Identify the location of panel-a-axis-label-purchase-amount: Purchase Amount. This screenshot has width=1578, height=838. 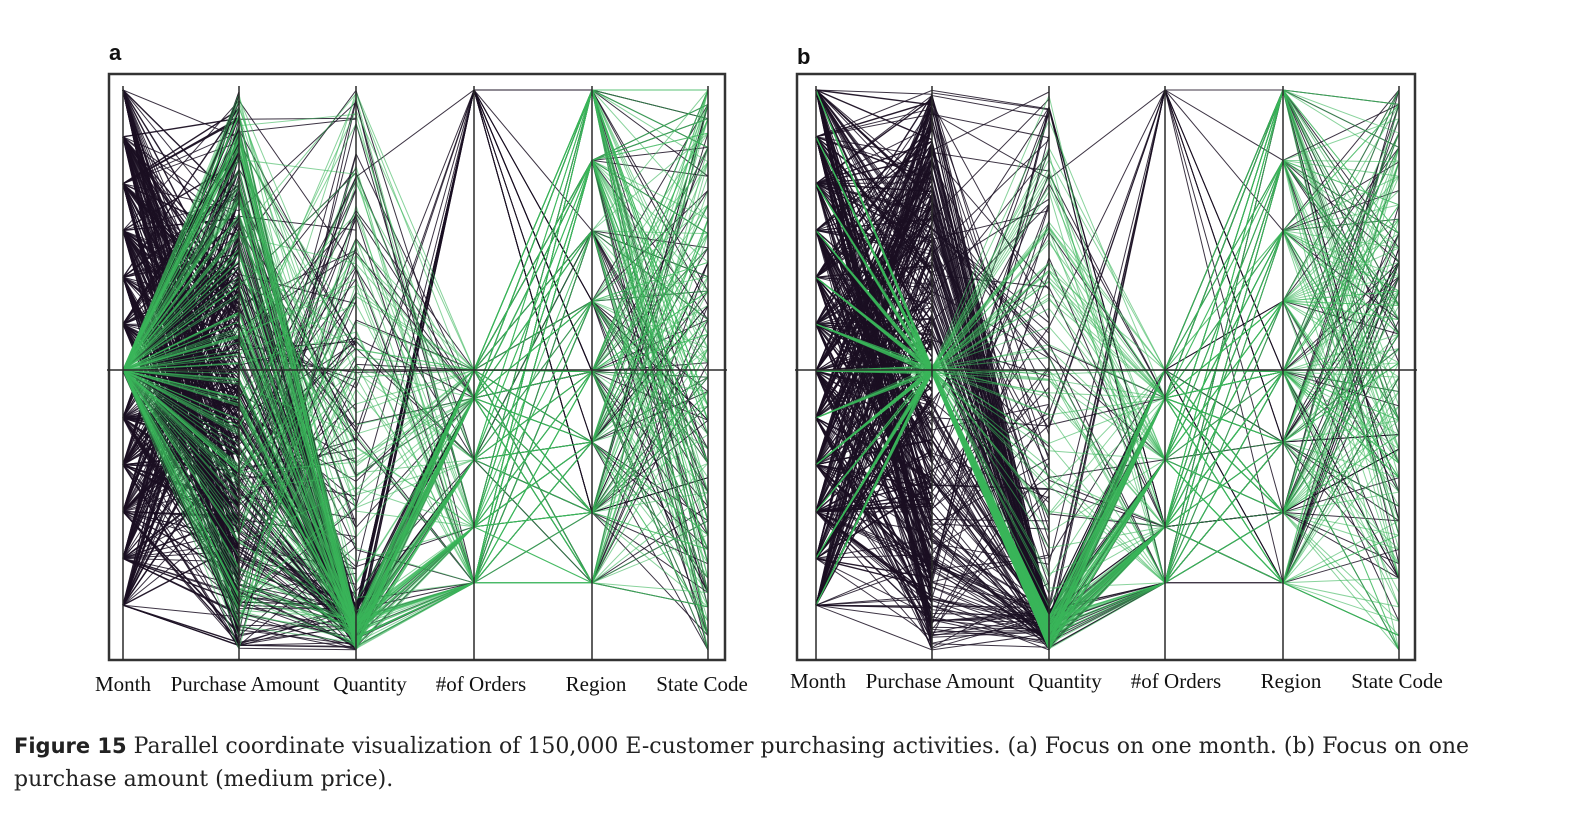
(245, 684).